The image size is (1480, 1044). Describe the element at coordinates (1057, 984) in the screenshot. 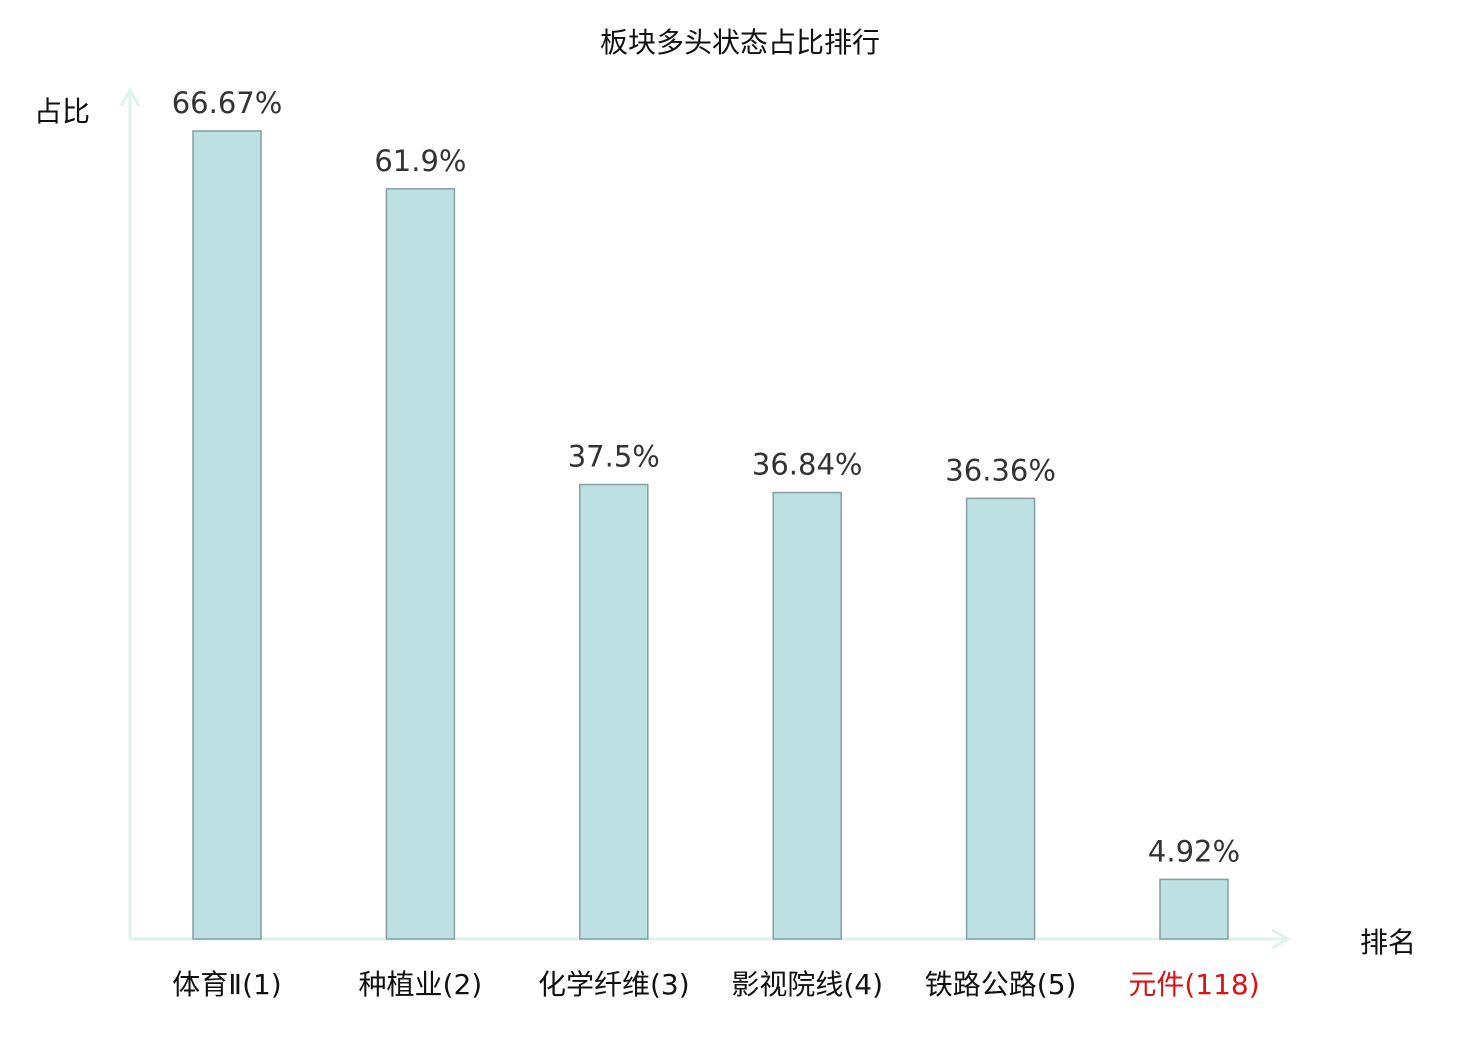

I see `x-tick-rank: (5)` at that location.